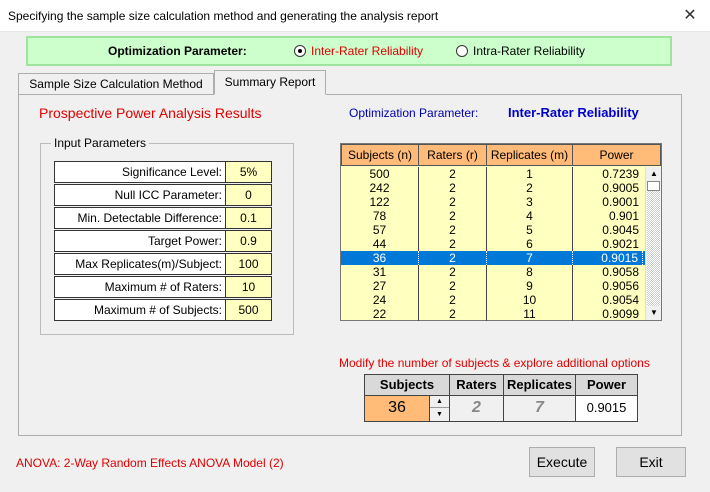  What do you see at coordinates (100, 143) in the screenshot?
I see `input-parameters-label: Input Parameters` at bounding box center [100, 143].